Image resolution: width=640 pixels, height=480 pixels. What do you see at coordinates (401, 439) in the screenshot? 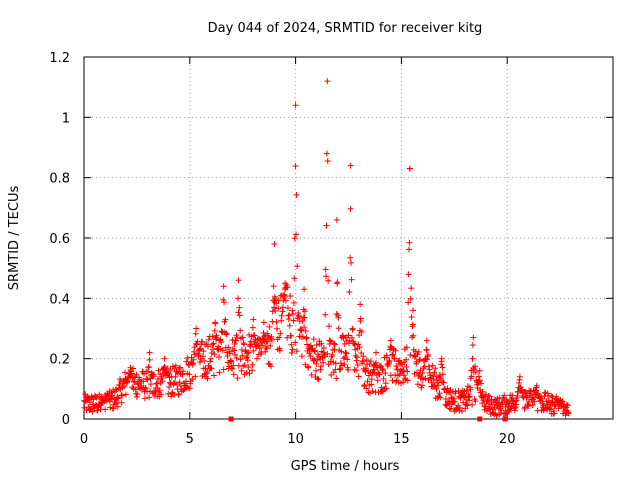
I see `x-tick-label: 15` at bounding box center [401, 439].